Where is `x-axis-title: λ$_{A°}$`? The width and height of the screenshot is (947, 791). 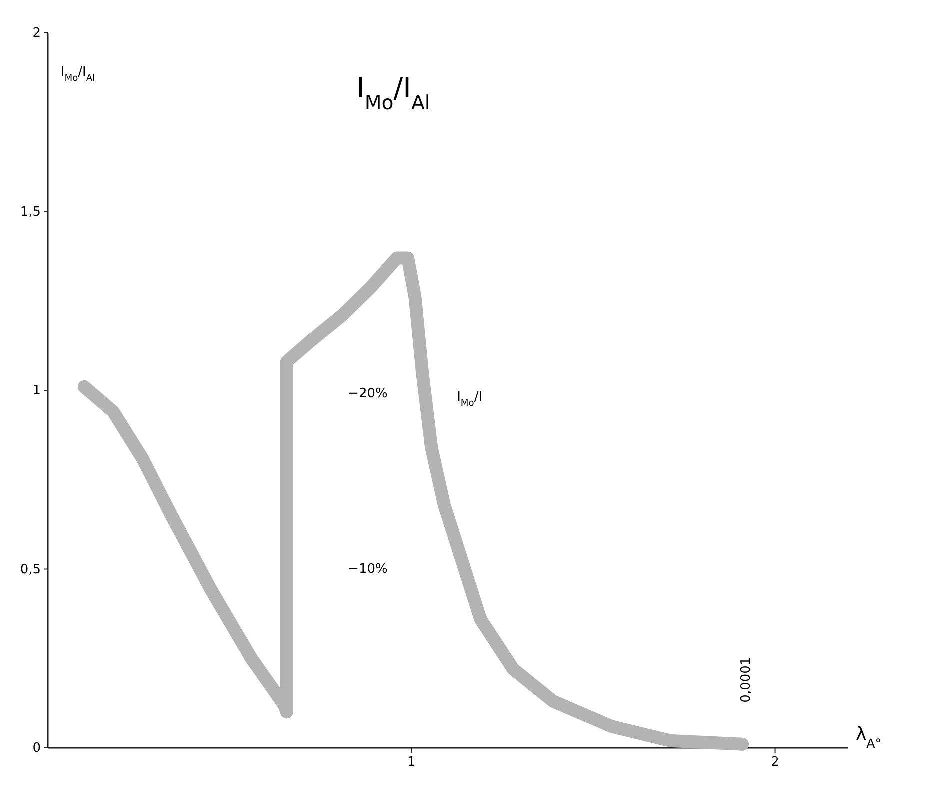
x-axis-title: λ$_{A°}$ is located at coordinates (869, 737).